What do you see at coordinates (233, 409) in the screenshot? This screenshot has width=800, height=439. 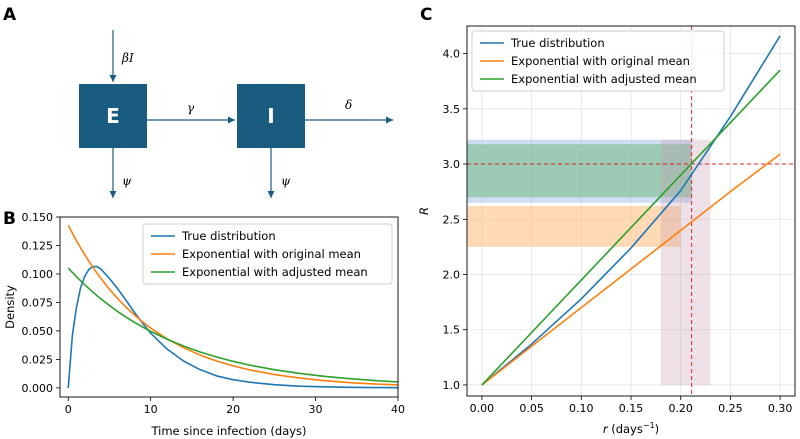 I see `density-x-tick-label: 20` at bounding box center [233, 409].